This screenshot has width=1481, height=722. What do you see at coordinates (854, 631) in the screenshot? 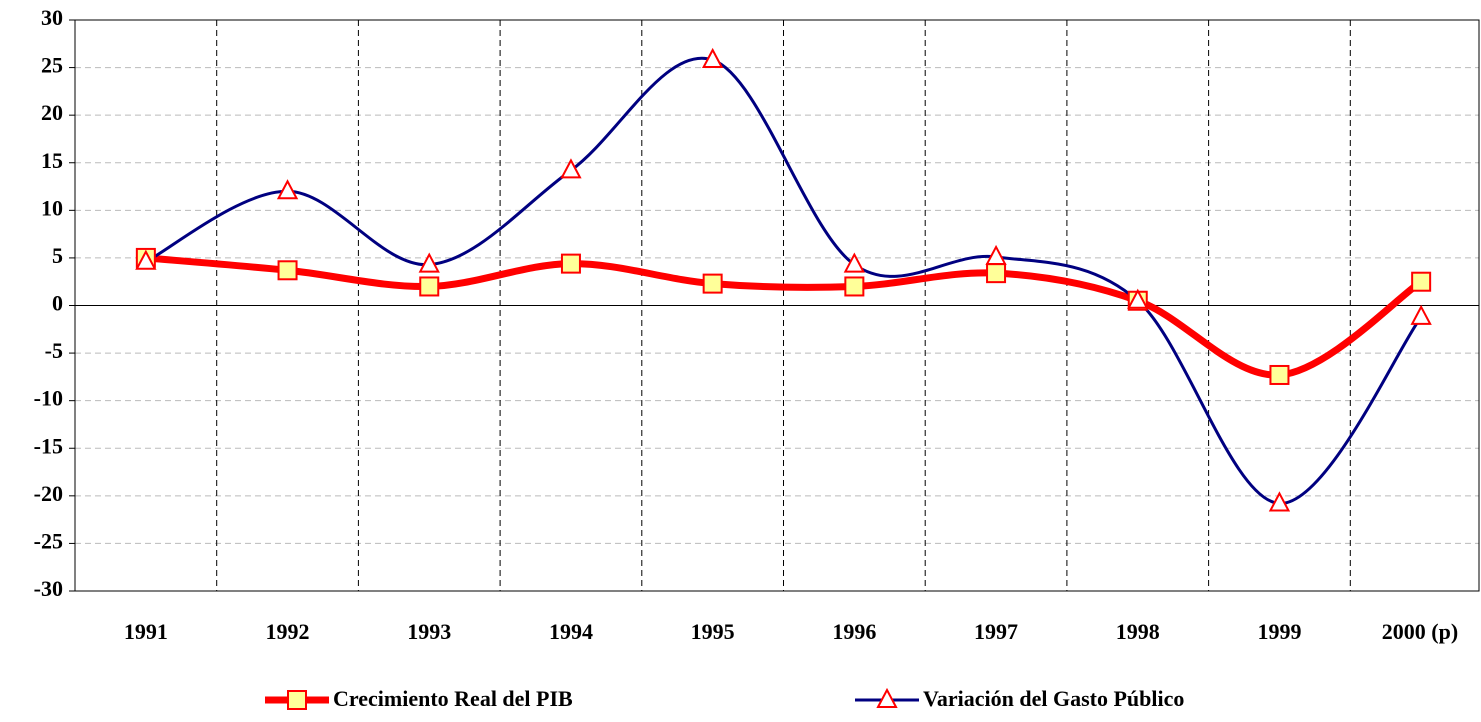
I see `x-tick-label: 1996` at bounding box center [854, 631].